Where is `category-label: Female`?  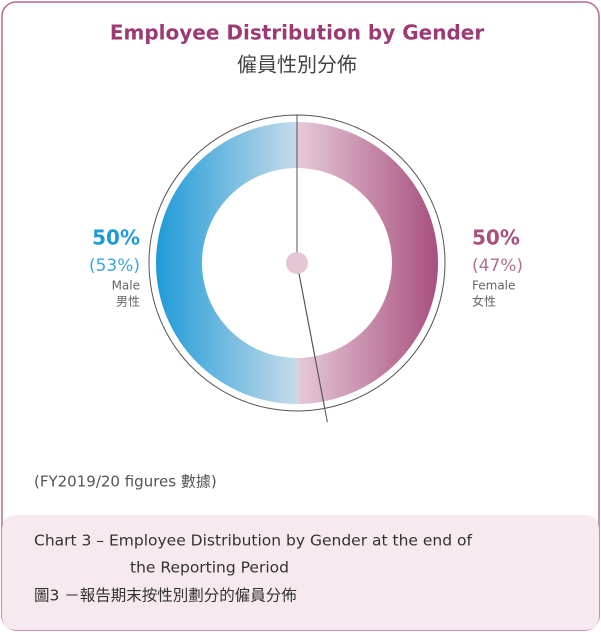 category-label: Female is located at coordinates (493, 286).